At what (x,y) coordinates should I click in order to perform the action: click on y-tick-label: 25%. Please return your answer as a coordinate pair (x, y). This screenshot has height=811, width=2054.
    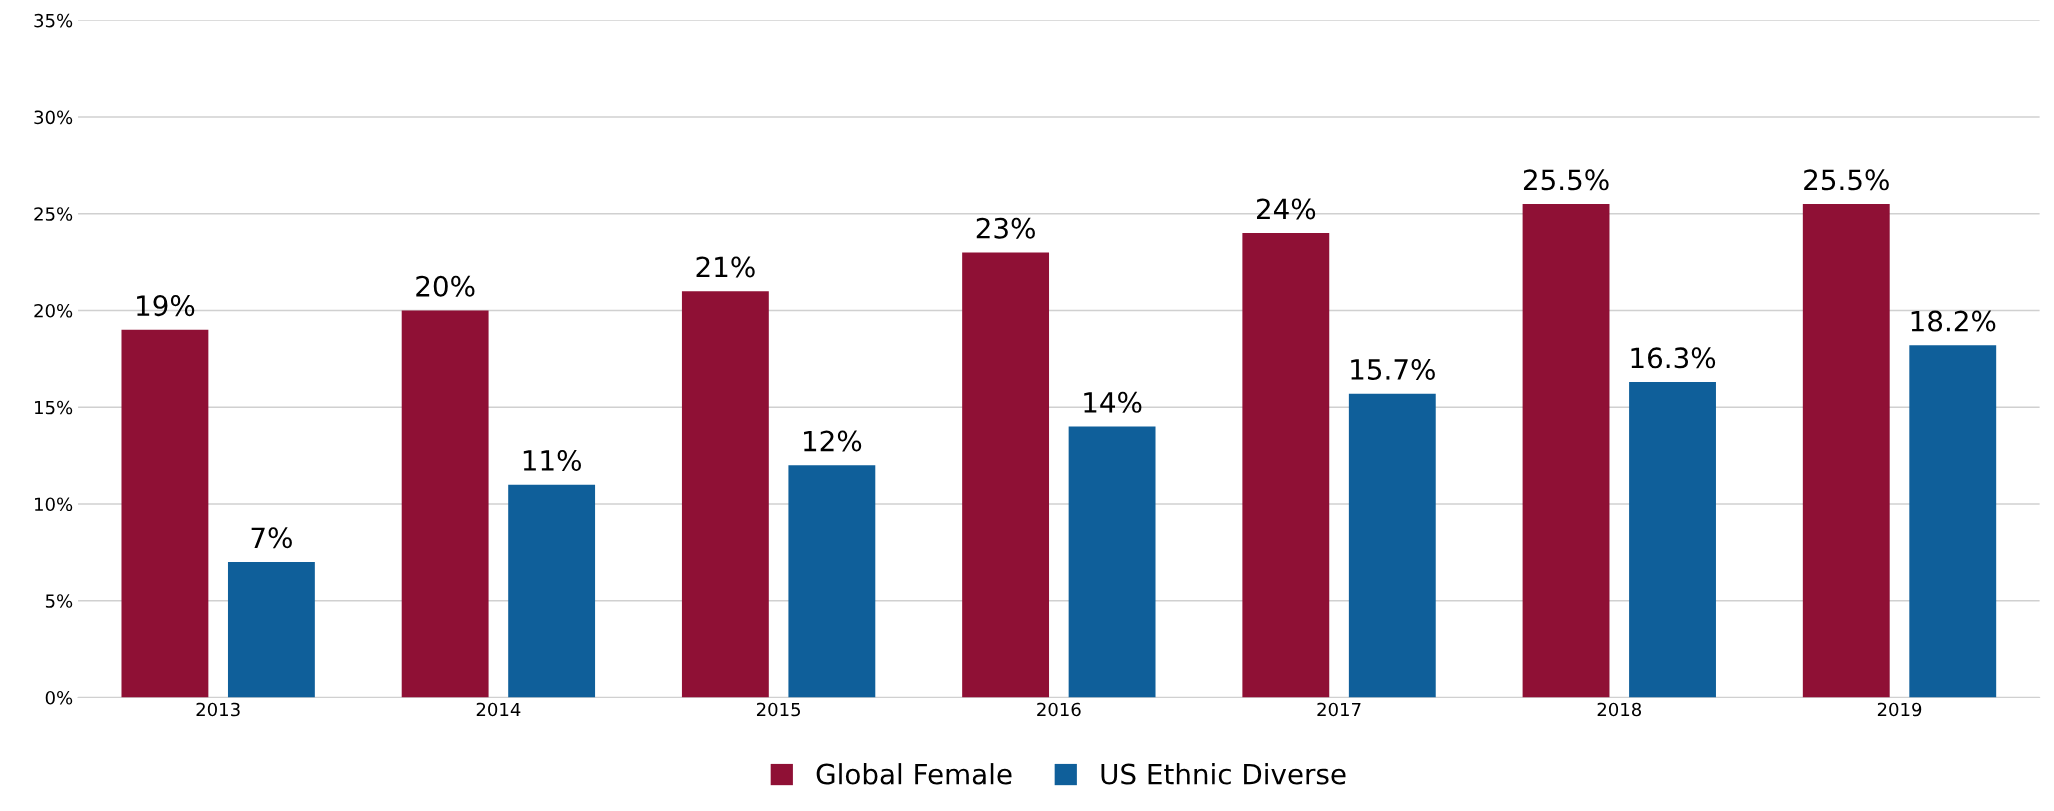
    Looking at the image, I should click on (53, 214).